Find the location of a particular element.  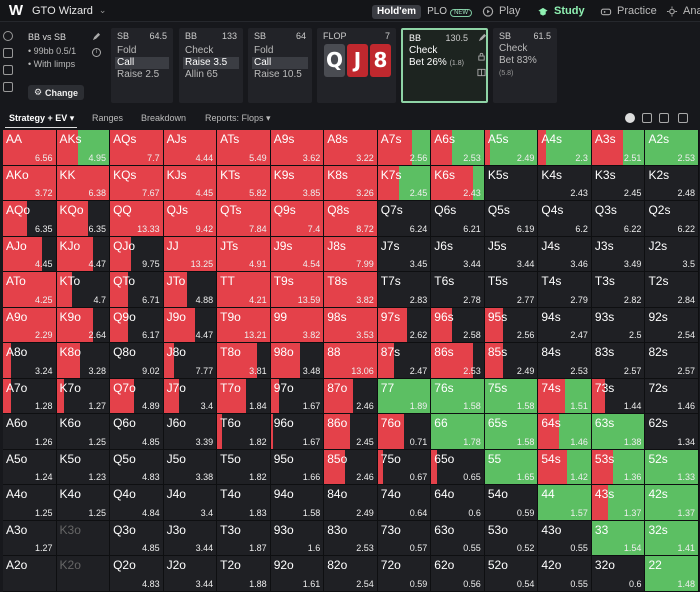

hand-cell: K9s 3.85 is located at coordinates (297, 183).